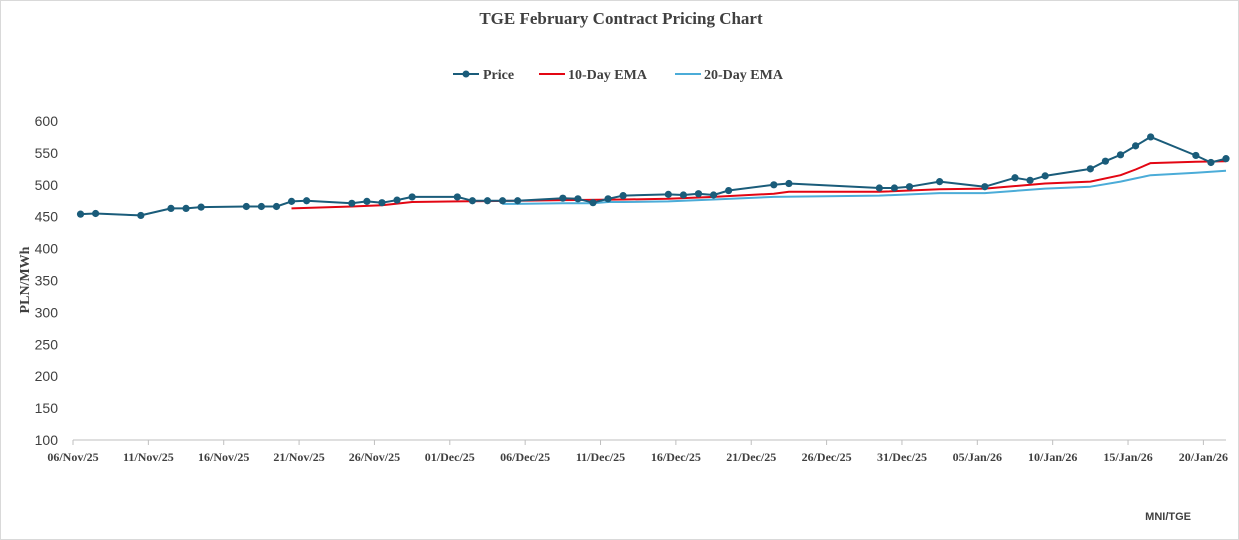 The image size is (1239, 540). Describe the element at coordinates (1127, 457) in the screenshot. I see `x-tick-label: 15/Jan/26` at that location.